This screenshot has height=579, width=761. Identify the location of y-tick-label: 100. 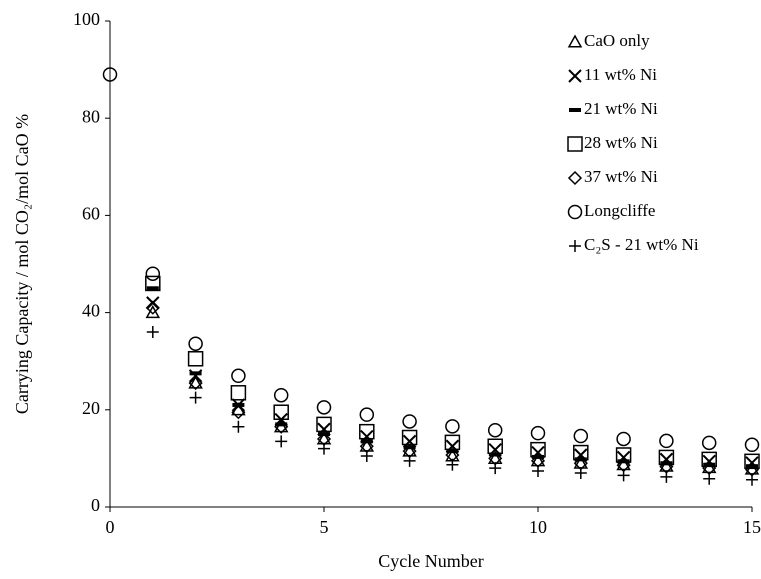
(86, 19).